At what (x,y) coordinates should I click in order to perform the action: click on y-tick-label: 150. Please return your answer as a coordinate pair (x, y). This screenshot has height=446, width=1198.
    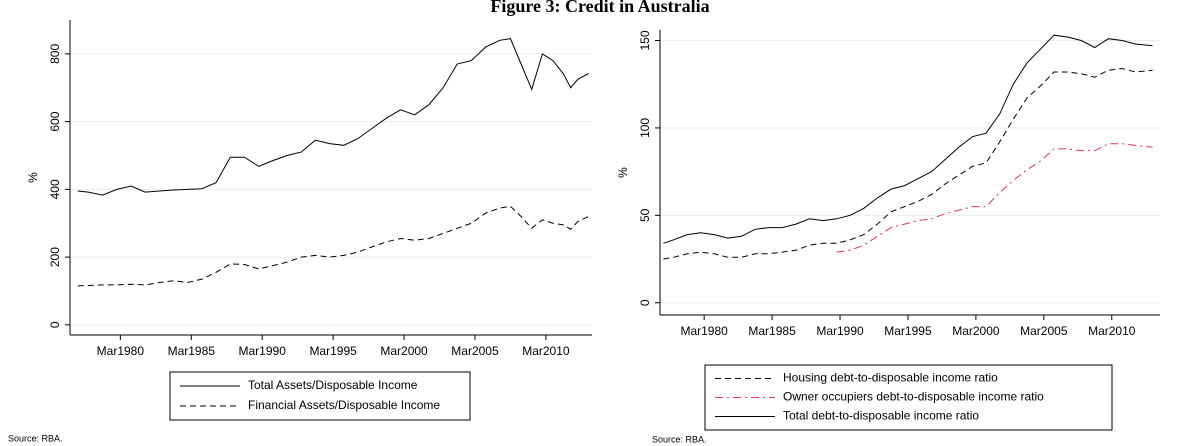
    Looking at the image, I should click on (645, 40).